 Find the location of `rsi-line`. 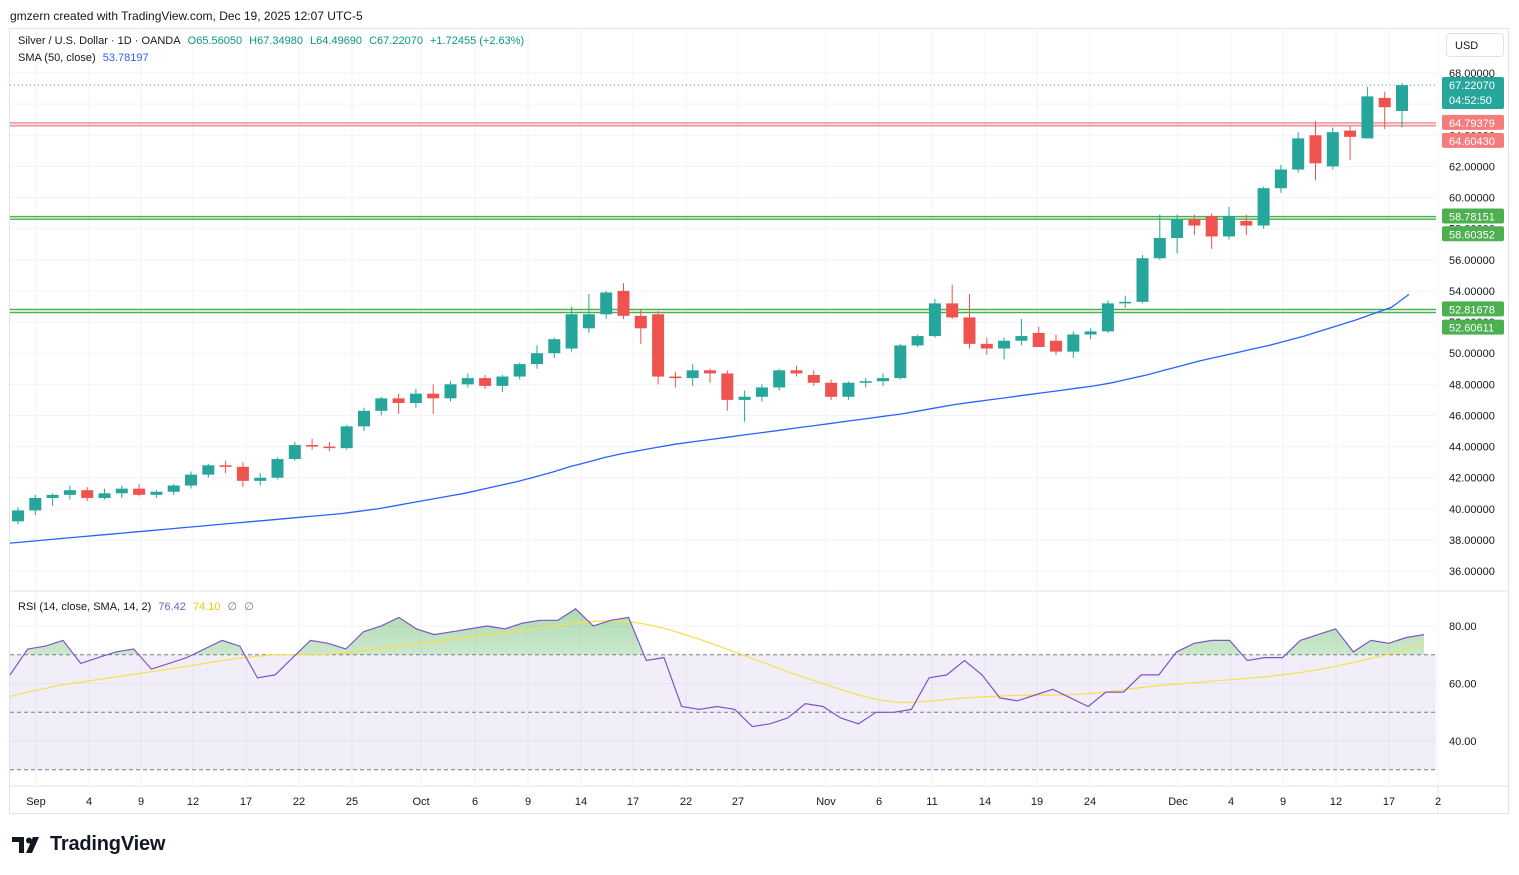

rsi-line is located at coordinates (717, 668).